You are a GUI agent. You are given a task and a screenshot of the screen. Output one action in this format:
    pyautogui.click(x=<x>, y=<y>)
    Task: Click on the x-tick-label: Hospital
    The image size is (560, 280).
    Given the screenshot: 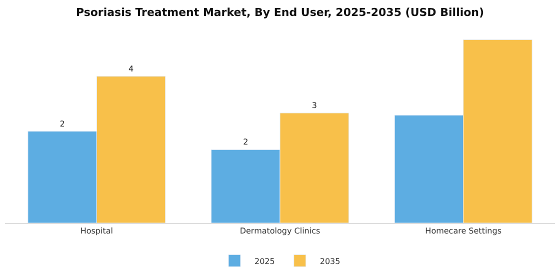 What is the action you would take?
    pyautogui.click(x=96, y=231)
    